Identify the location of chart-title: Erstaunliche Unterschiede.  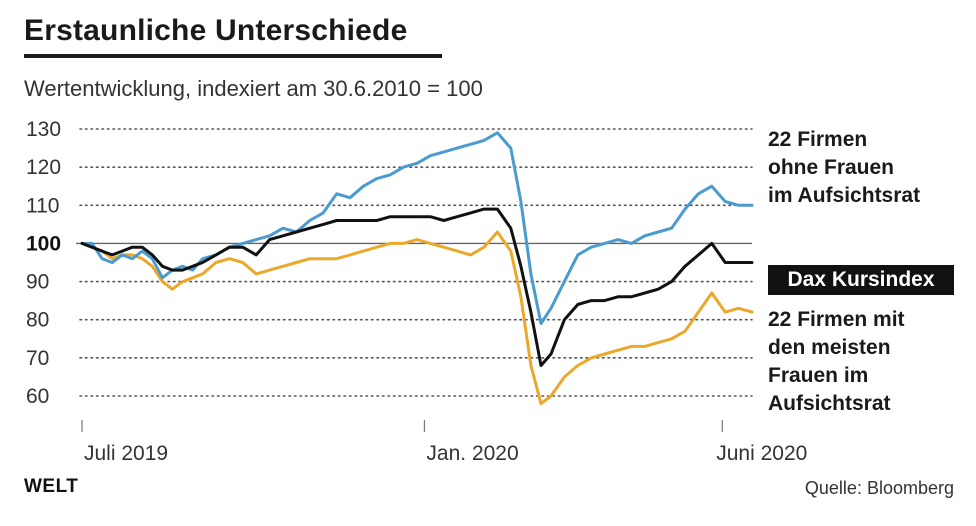
(216, 30).